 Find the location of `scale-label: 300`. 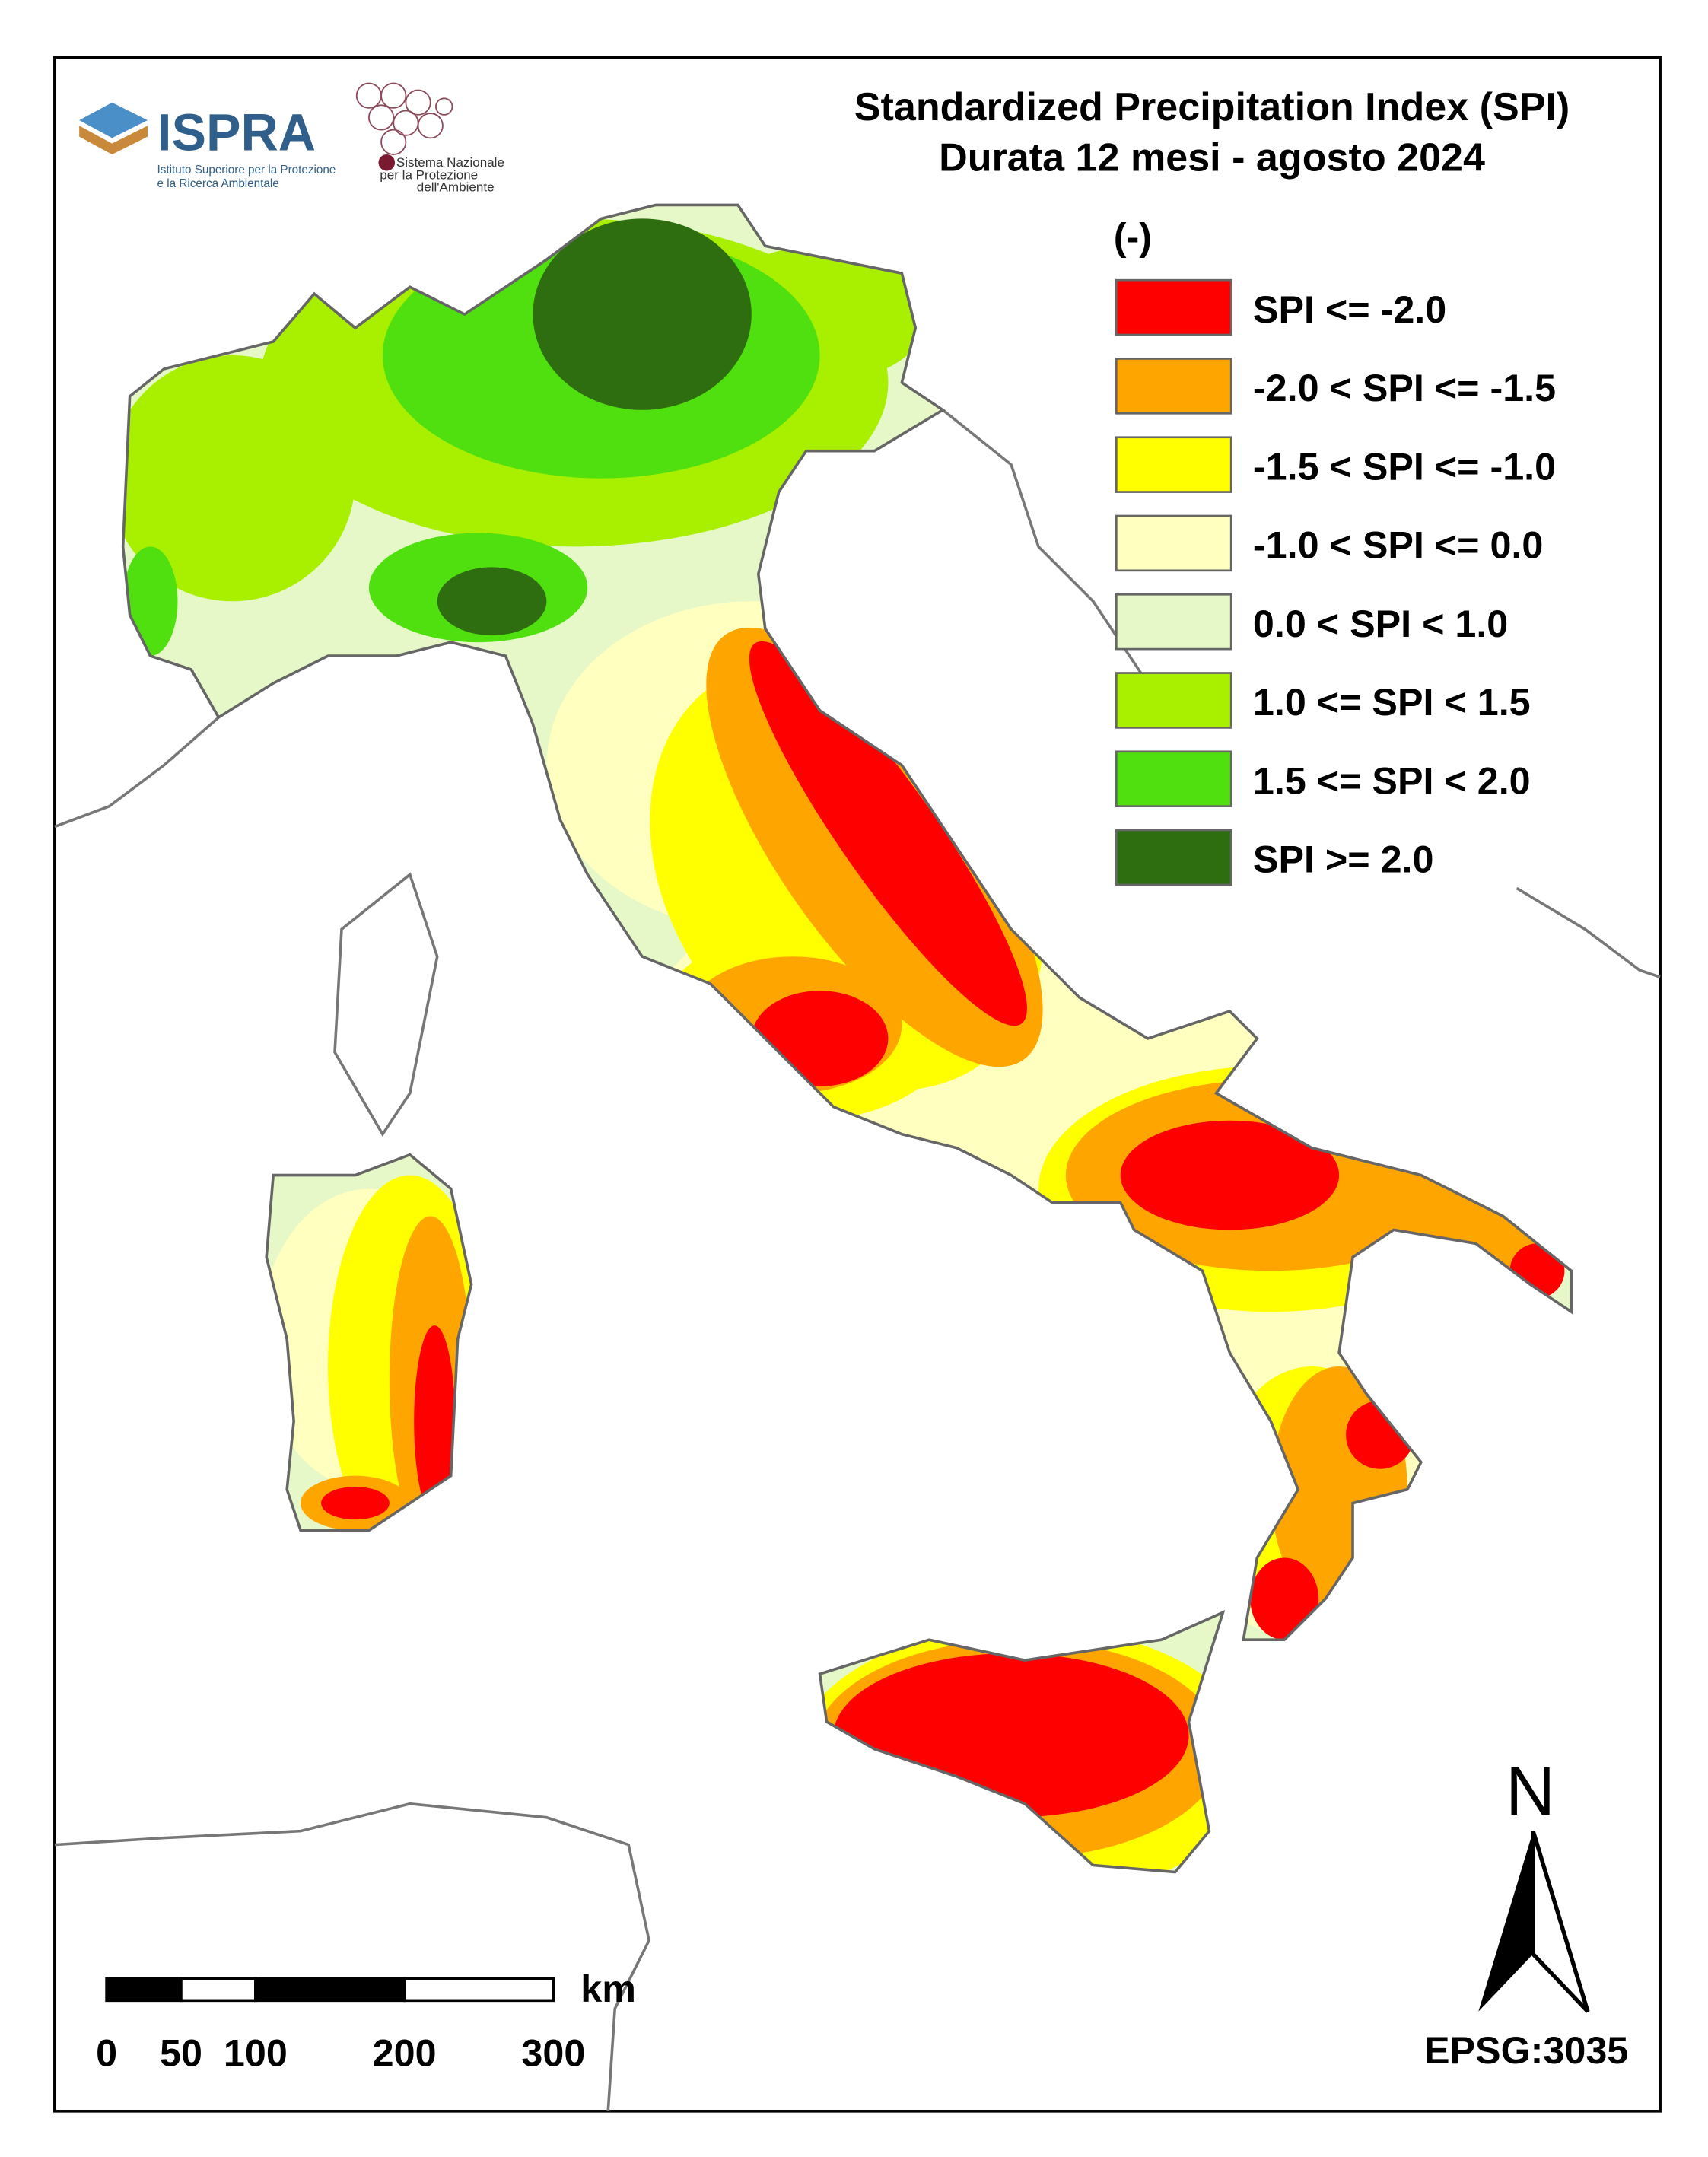

scale-label: 300 is located at coordinates (553, 2053).